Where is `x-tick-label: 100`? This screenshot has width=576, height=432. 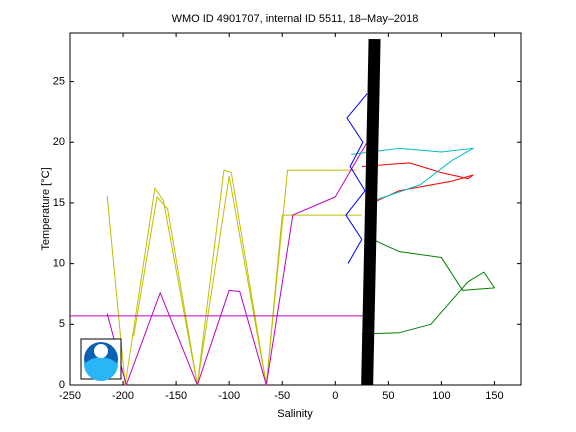
x-tick-label: 100 is located at coordinates (441, 396).